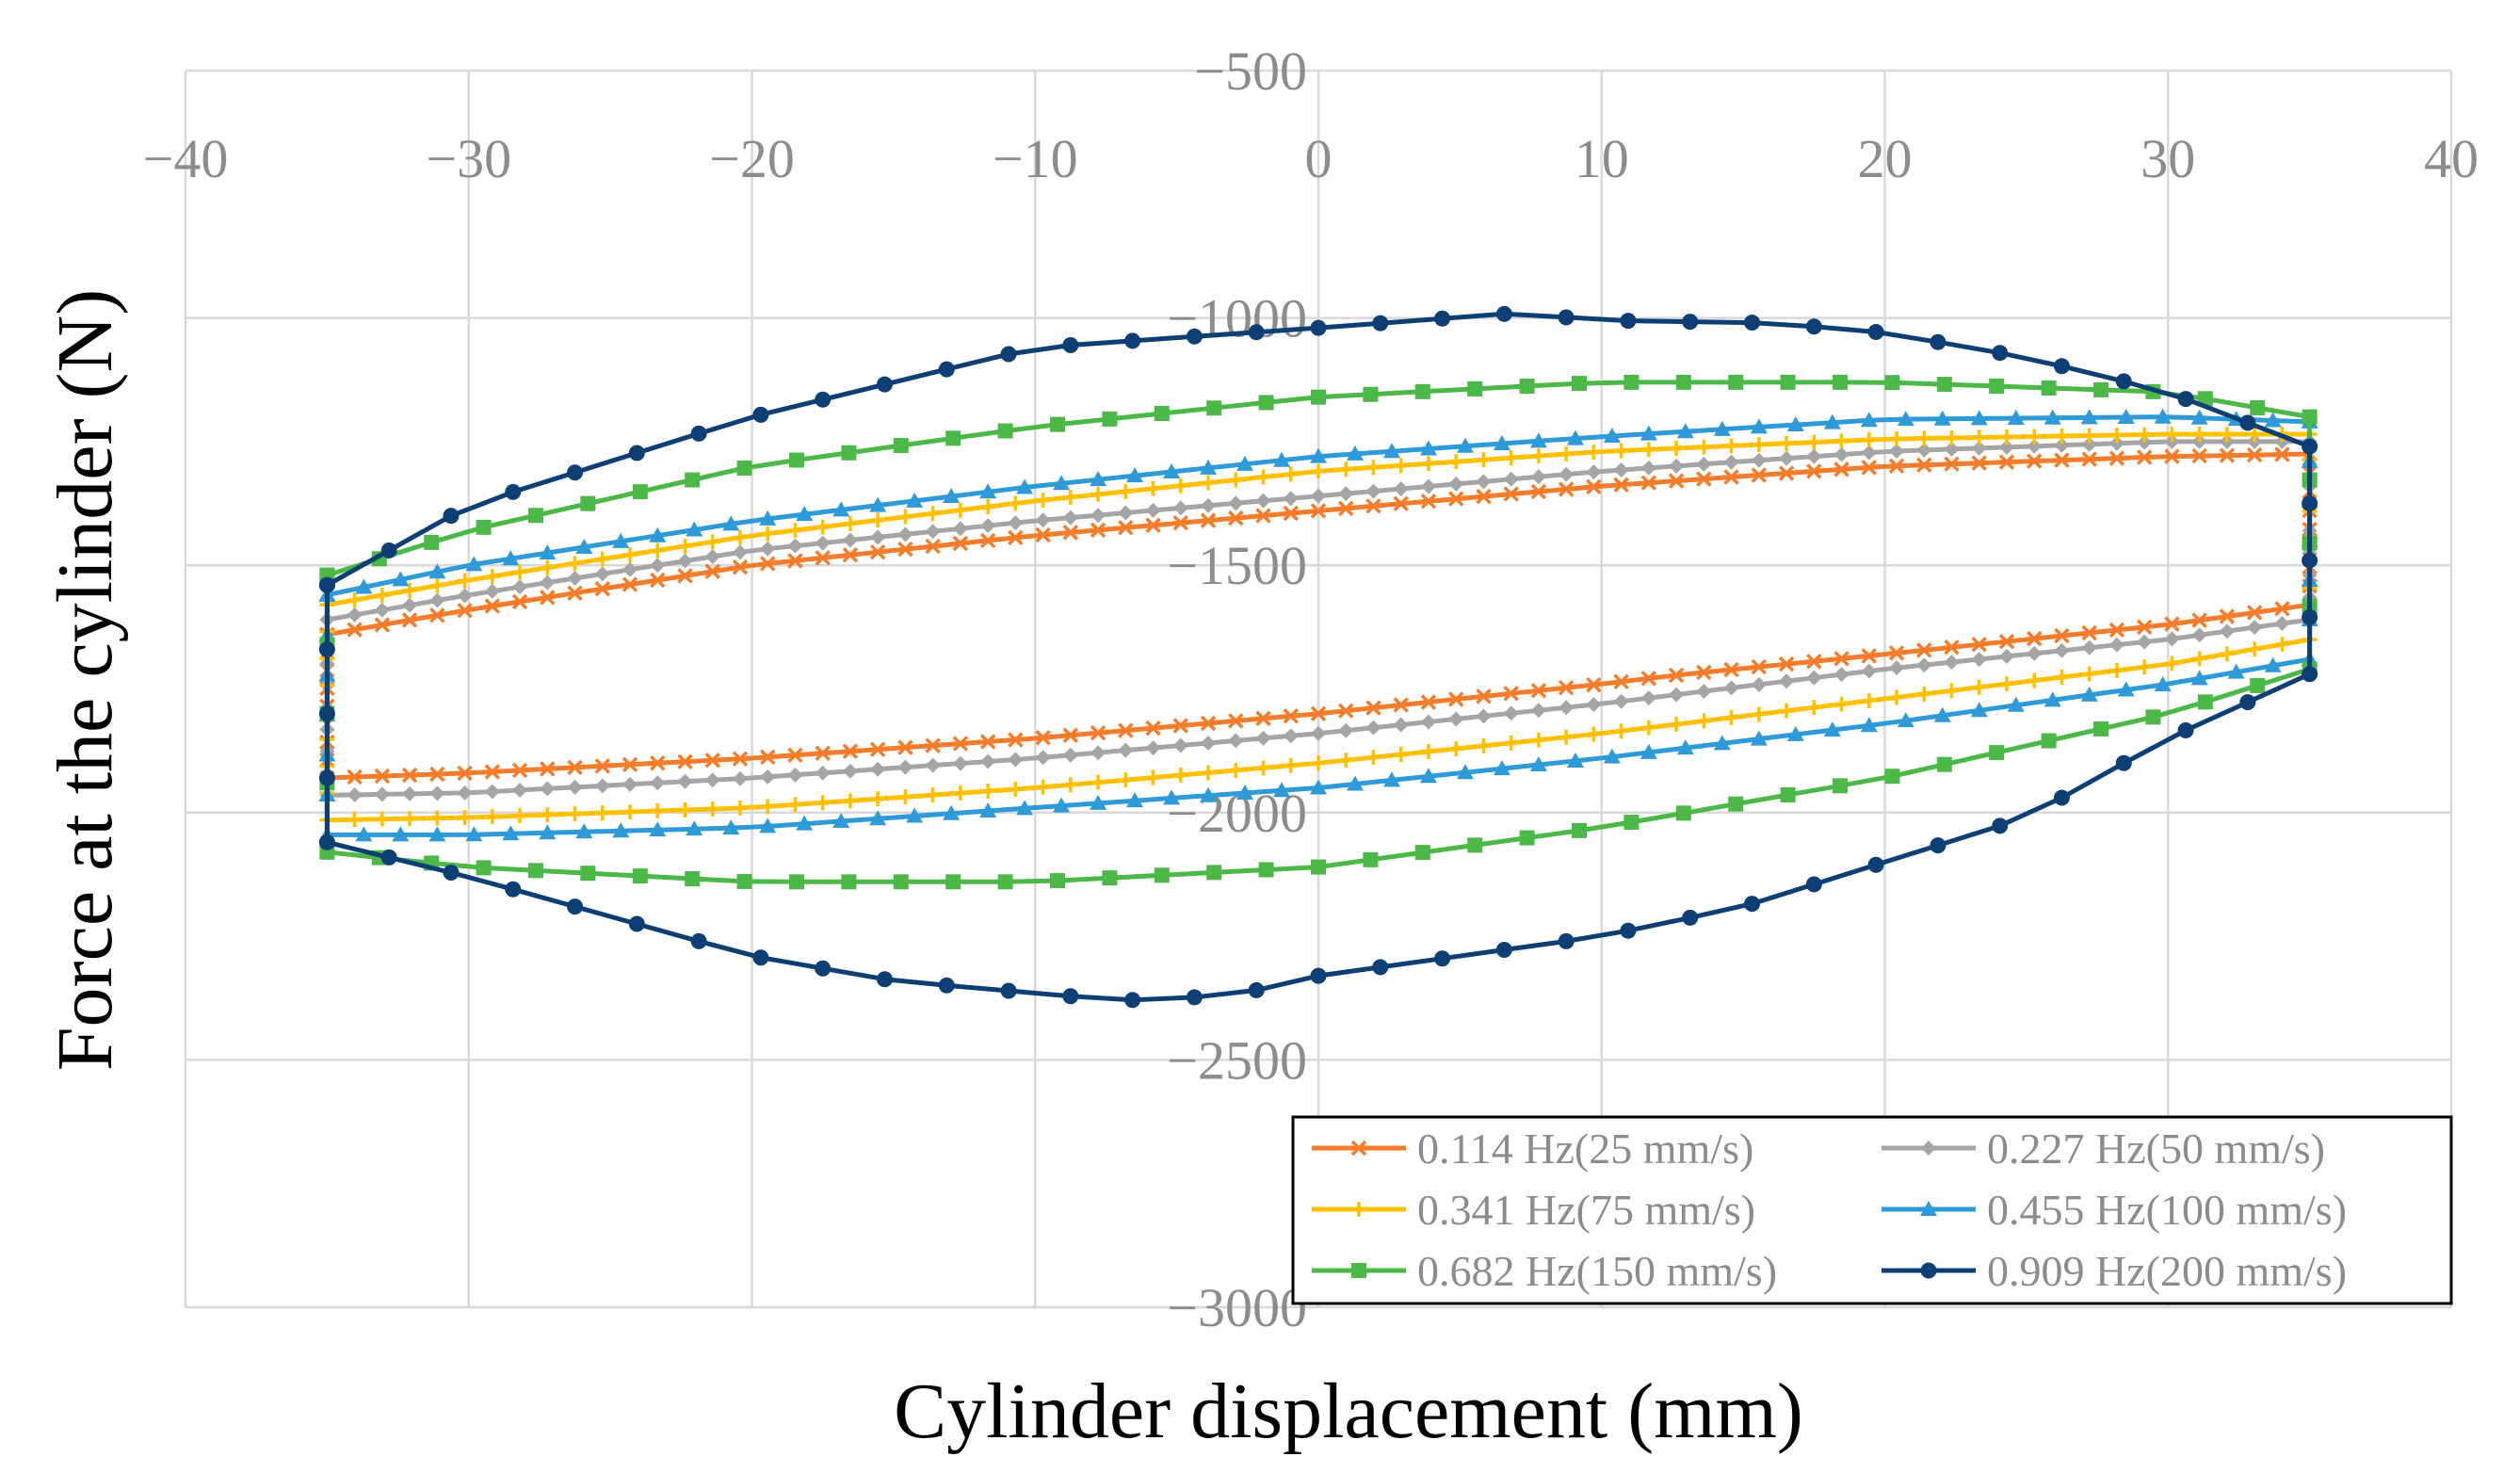 The image size is (2520, 1473). Describe the element at coordinates (2115, 1210) in the screenshot. I see `legend-item: 0.455 Hz(100 mm/s)` at that location.